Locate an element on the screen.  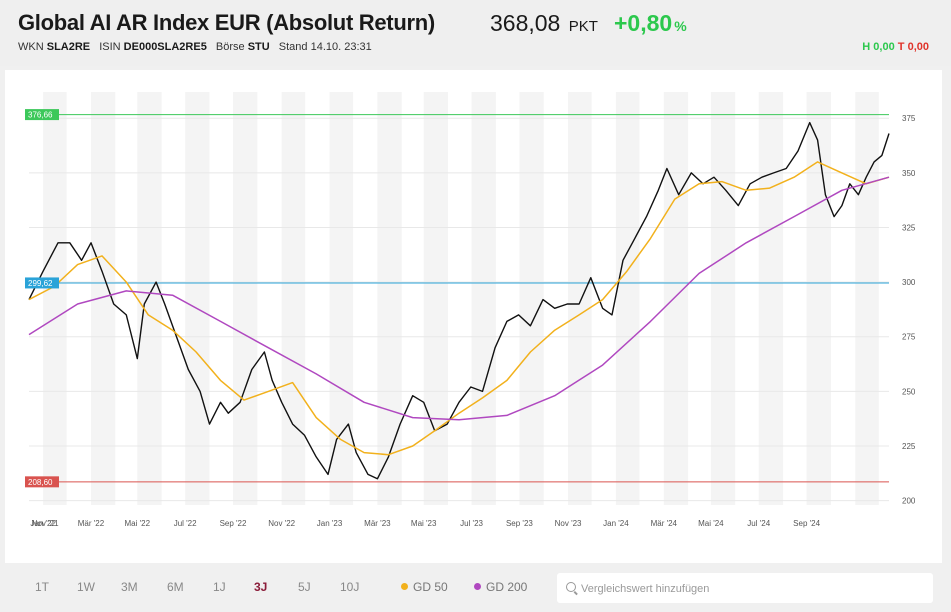
x-tick-label: Sep '23 is located at coordinates (519, 523).